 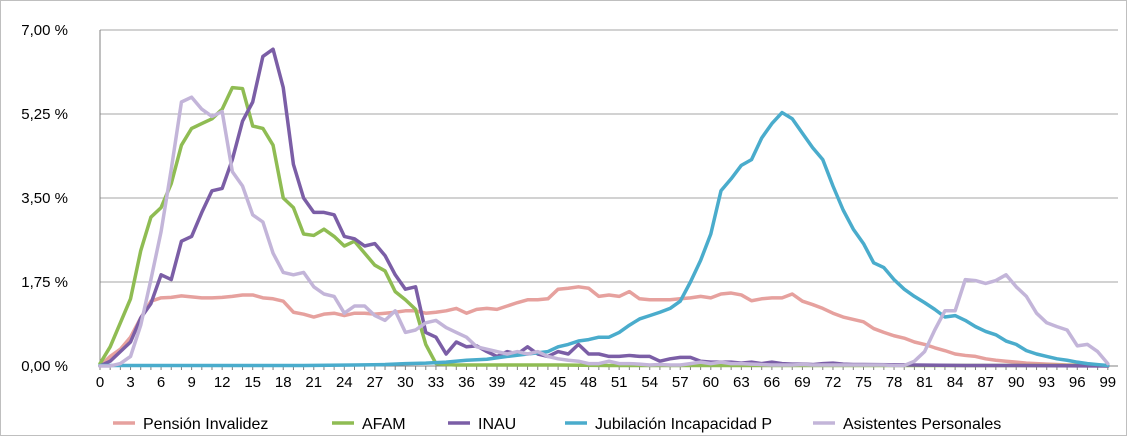 I want to click on x-tick-label: 45, so click(x=558, y=382).